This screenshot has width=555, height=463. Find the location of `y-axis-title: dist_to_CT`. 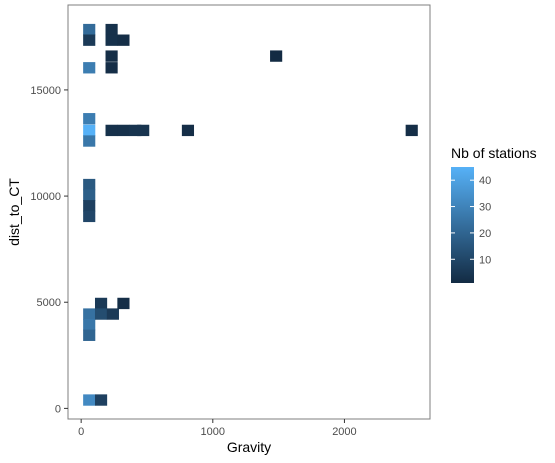

y-axis-title: dist_to_CT is located at coordinates (14, 212).